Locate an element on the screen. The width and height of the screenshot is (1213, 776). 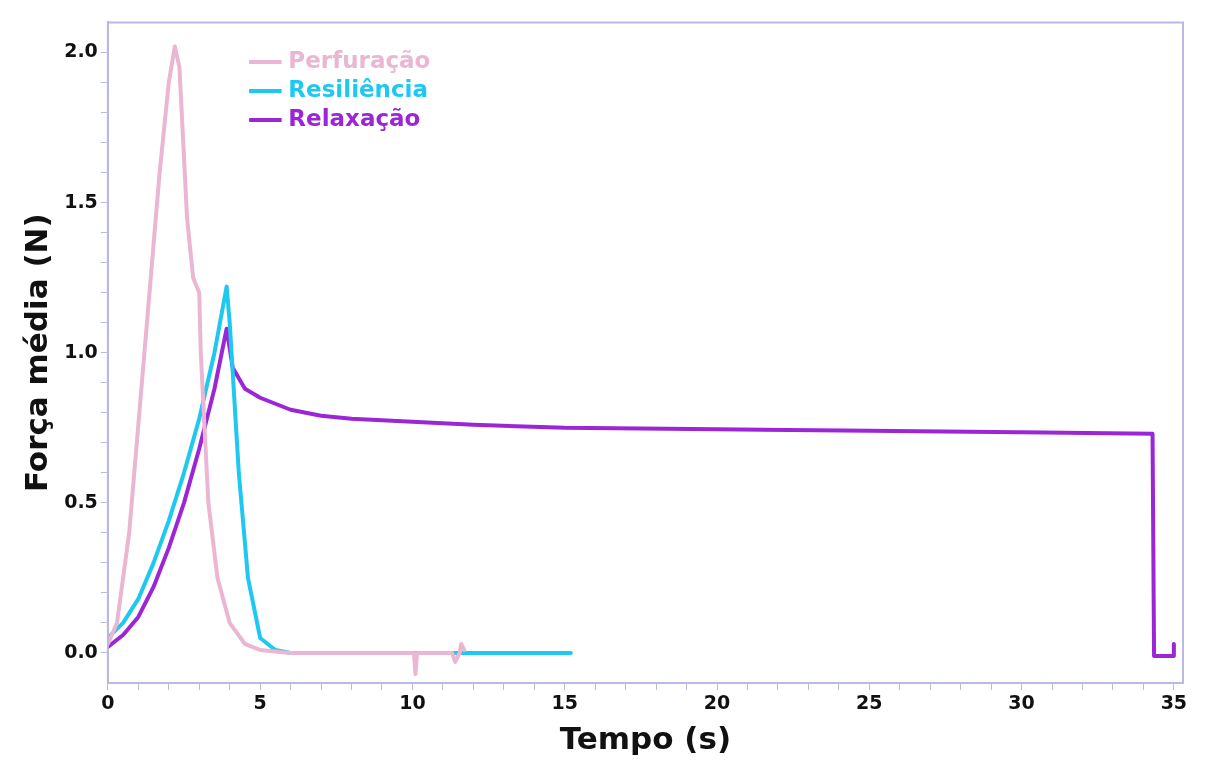
x-tick-label: 10 is located at coordinates (412, 702).